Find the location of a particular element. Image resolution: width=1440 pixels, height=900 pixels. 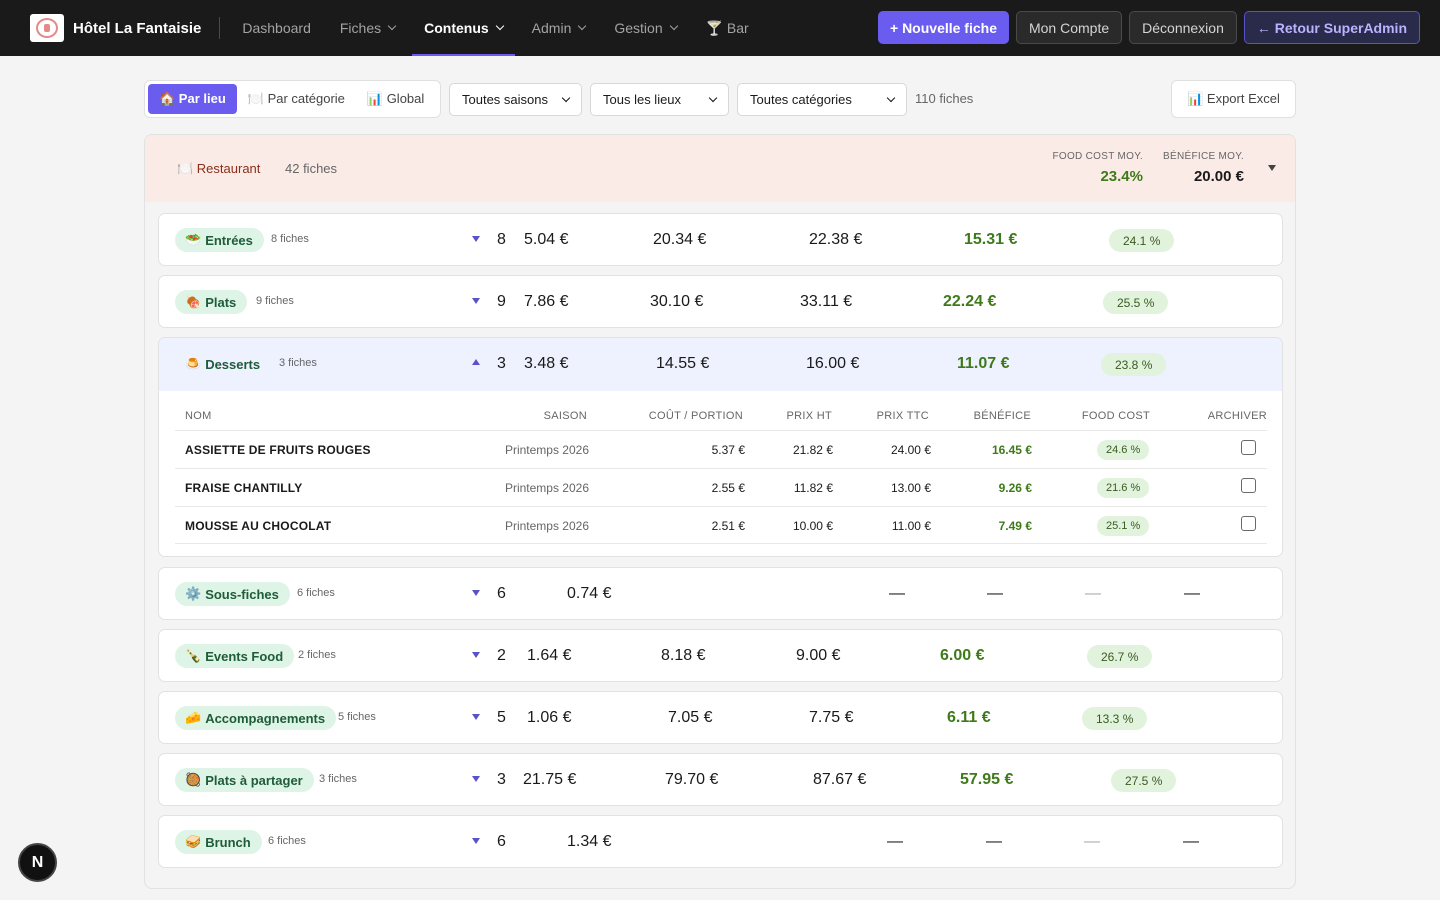

nav-gestion: Gestion is located at coordinates (645, 28).